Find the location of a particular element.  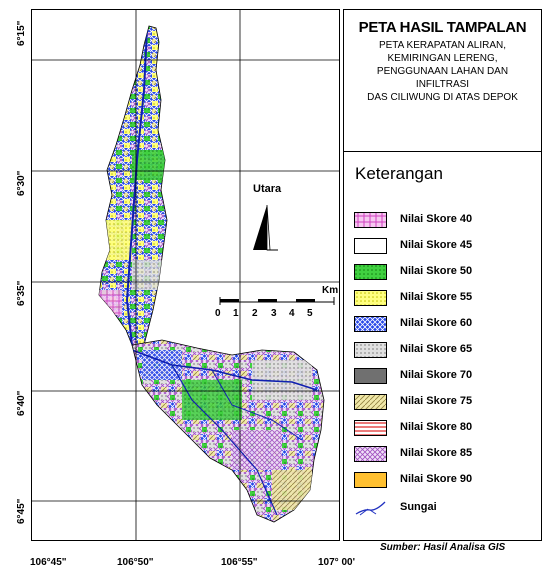

legend-label: Nilai Skore 70 is located at coordinates (436, 375).